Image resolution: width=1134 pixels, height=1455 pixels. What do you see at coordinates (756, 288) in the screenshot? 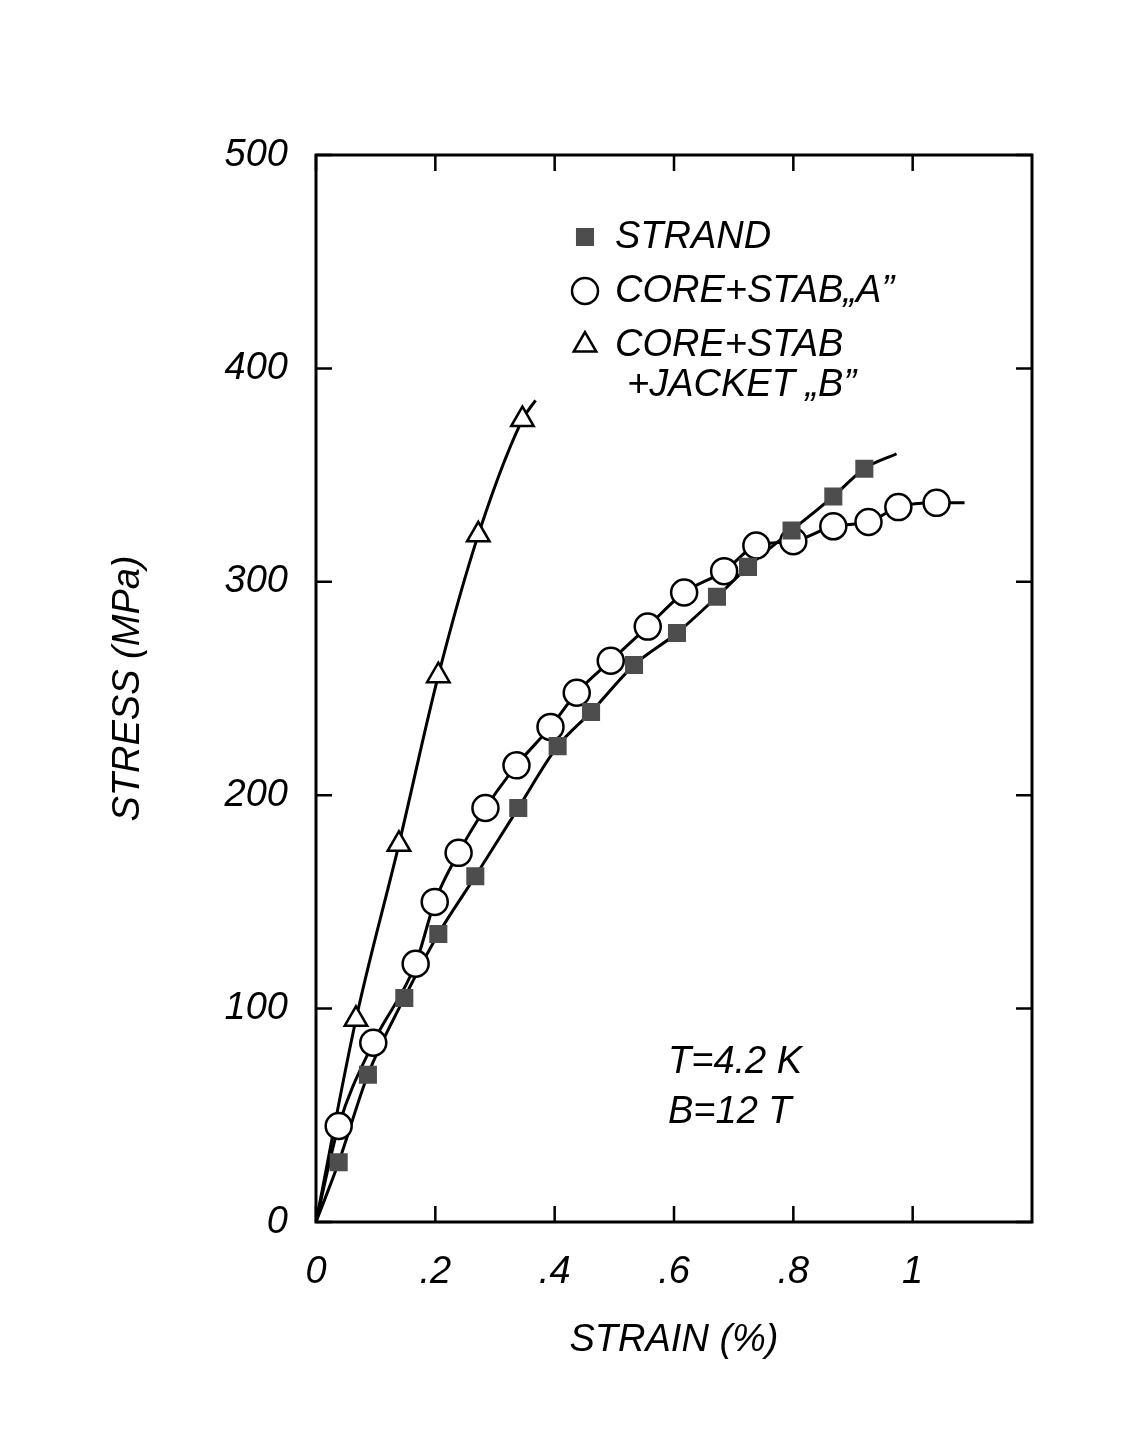
I see `legend-label: CORE+STAB„A”` at bounding box center [756, 288].